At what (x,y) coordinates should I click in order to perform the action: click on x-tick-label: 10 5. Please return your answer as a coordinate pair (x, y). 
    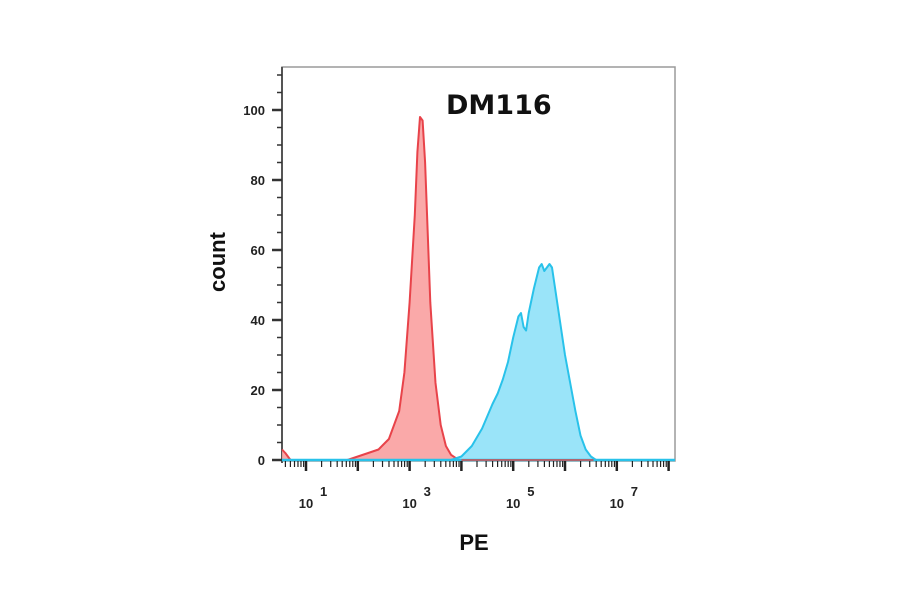
    Looking at the image, I should click on (520, 497).